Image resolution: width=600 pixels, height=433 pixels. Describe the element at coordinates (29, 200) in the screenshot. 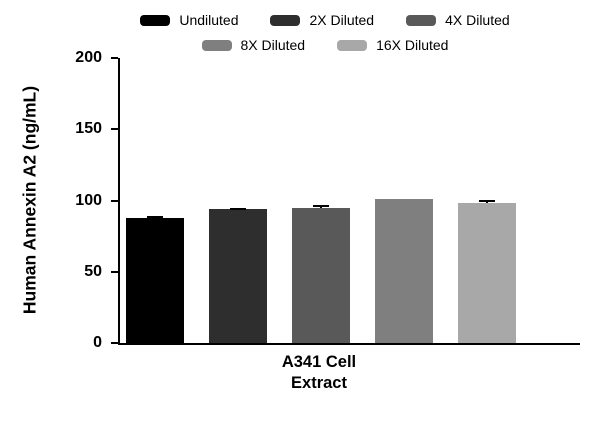

I see `y-axis-title: Human Annexin A2 (ng/mL)` at that location.